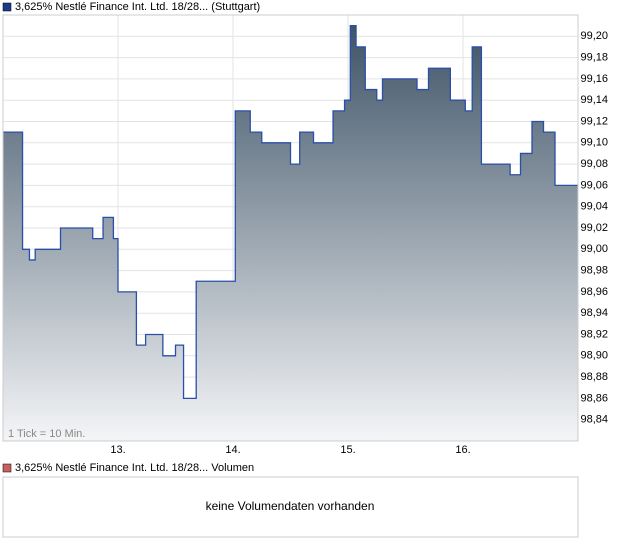 The image size is (620, 546). I want to click on tick-note: 1 Tick = 10 Min., so click(46, 434).